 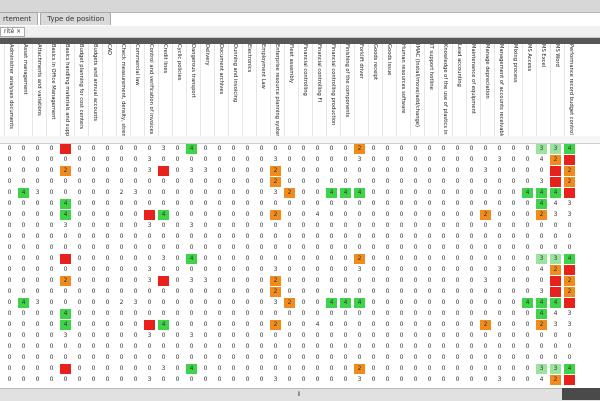 I want to click on column-header: Mixing process, so click(x=514, y=90).